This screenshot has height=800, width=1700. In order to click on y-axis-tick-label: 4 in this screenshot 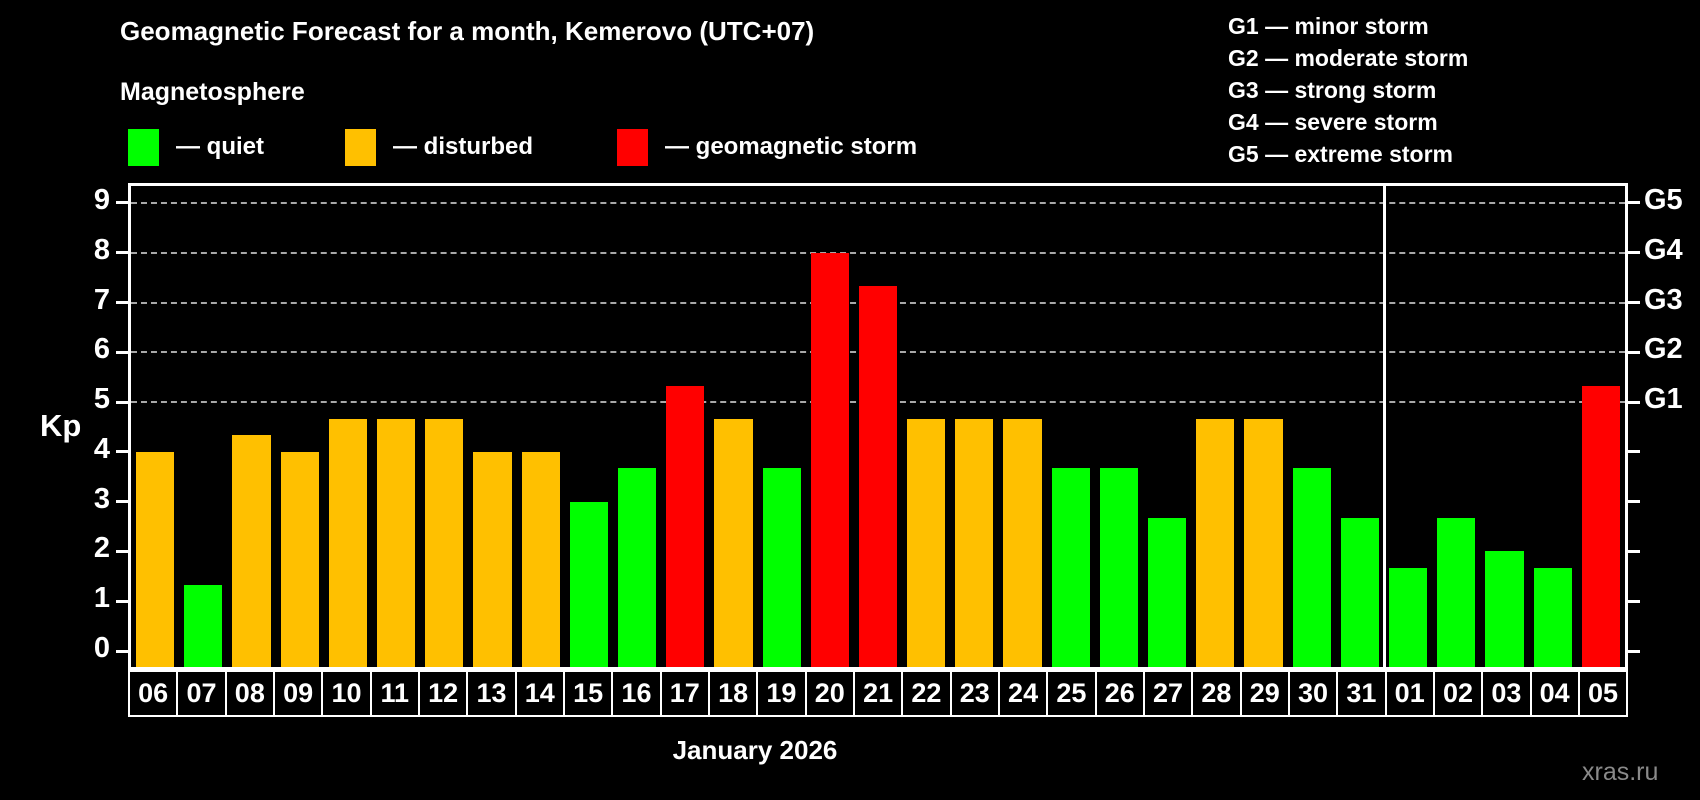, I will do `click(101, 448)`.